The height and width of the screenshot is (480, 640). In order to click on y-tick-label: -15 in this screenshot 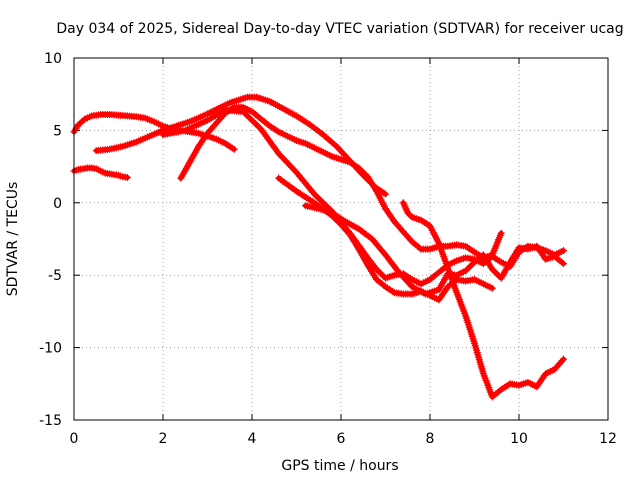, I will do `click(50, 421)`.